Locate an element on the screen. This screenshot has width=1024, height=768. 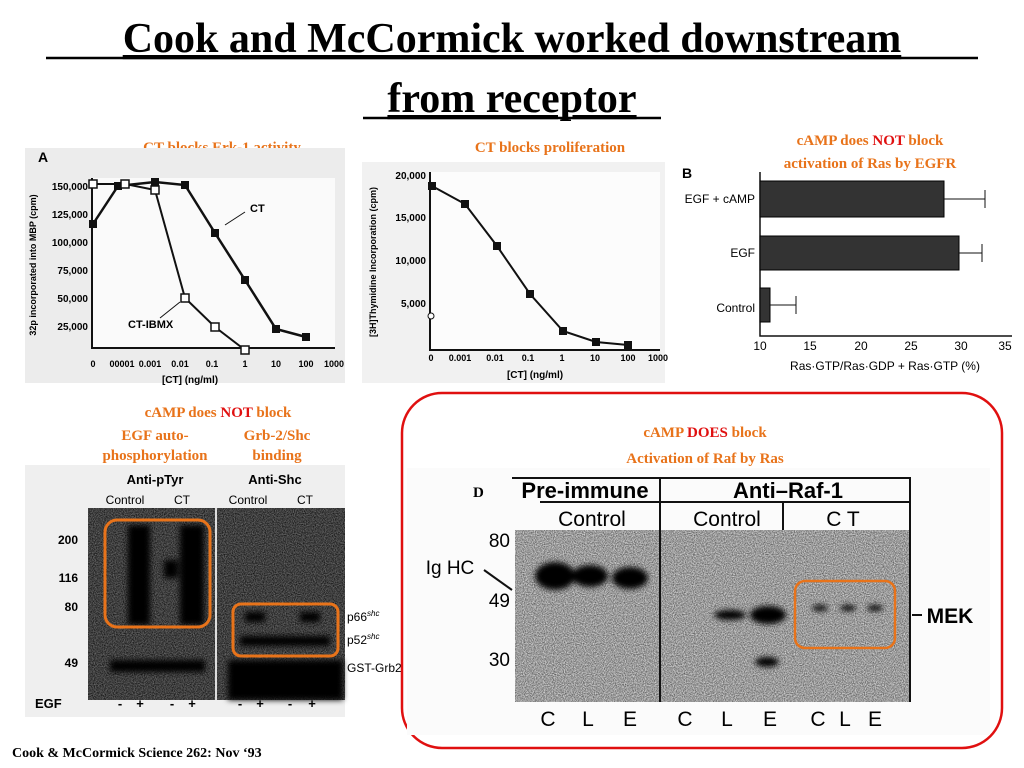
y-tick-label: 10,000 is located at coordinates (410, 261).